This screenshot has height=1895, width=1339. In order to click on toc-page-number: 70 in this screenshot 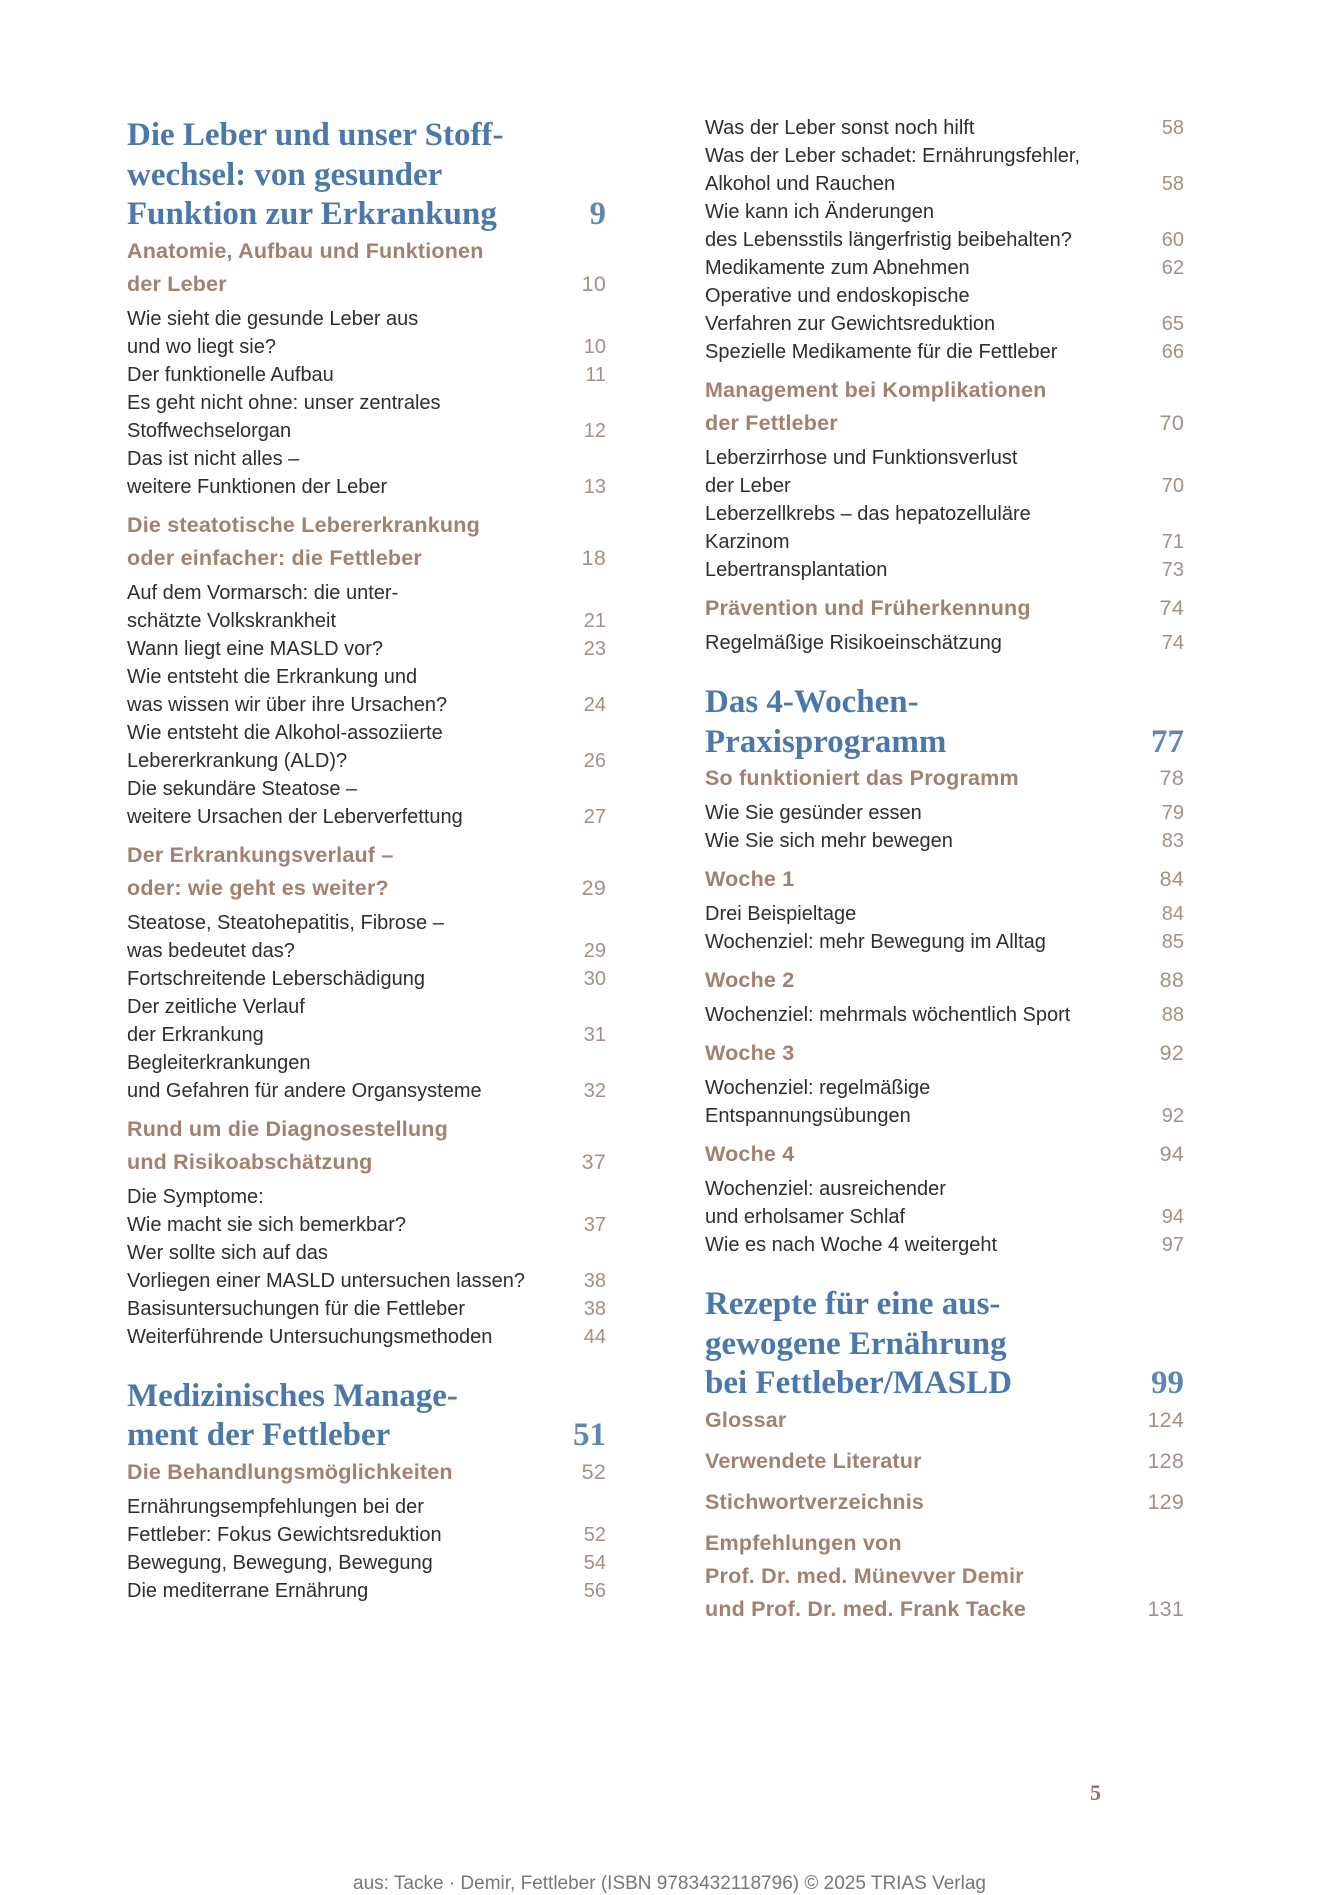, I will do `click(1172, 486)`.